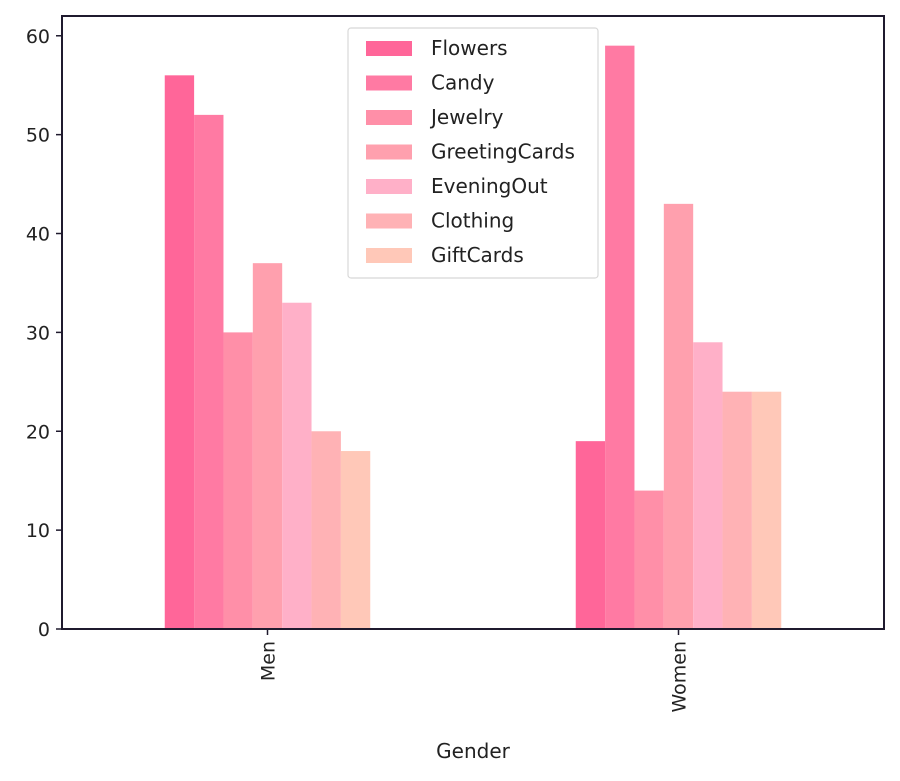 Image resolution: width=900 pixels, height=781 pixels. What do you see at coordinates (326, 530) in the screenshot?
I see `bar-men-clothing` at bounding box center [326, 530].